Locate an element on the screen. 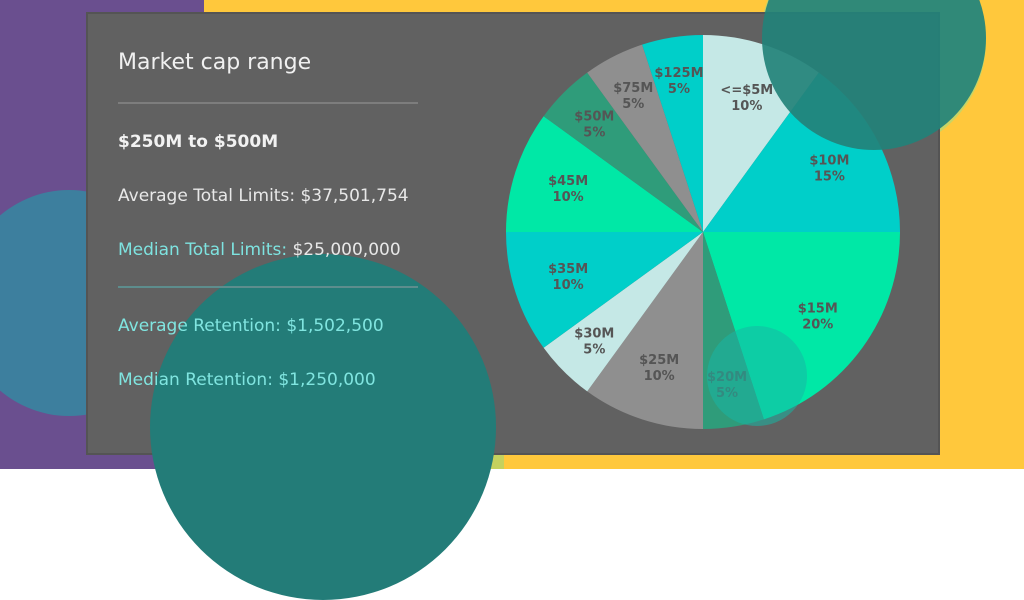 This screenshot has width=1024, height=600. card-title: Market cap range is located at coordinates (215, 62).